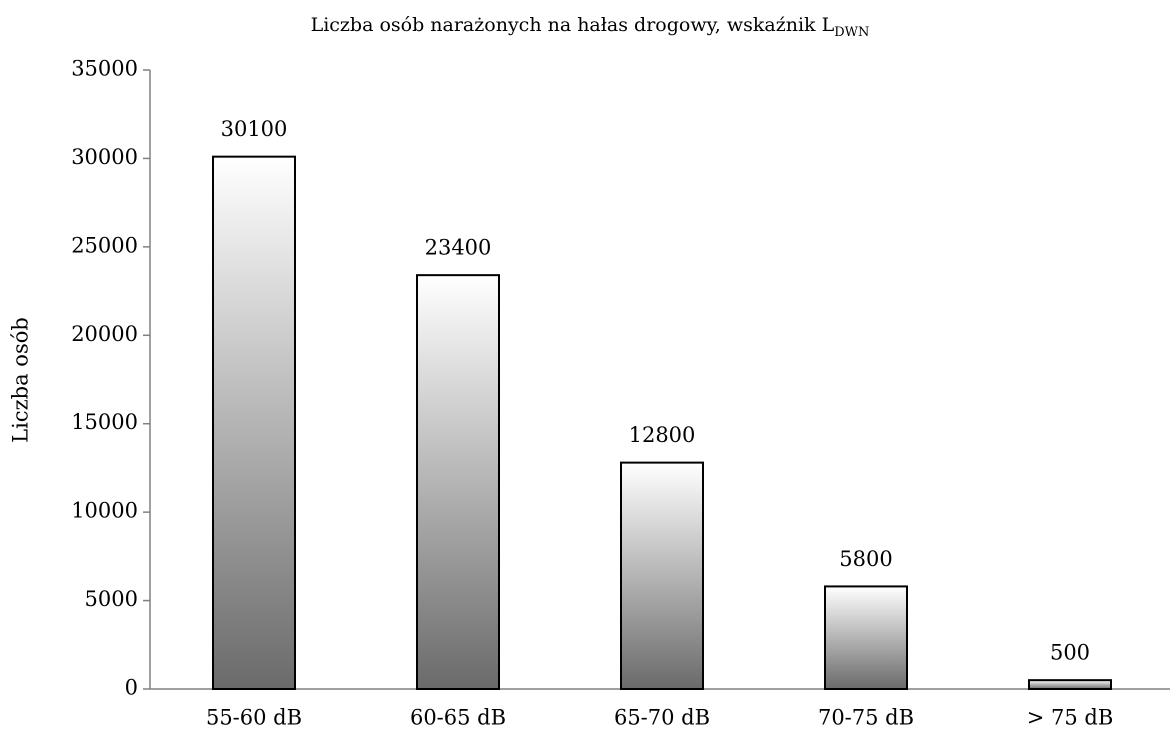 This screenshot has width=1174, height=735. Describe the element at coordinates (254, 718) in the screenshot. I see `x-tick-label: 55-60 dB` at that location.